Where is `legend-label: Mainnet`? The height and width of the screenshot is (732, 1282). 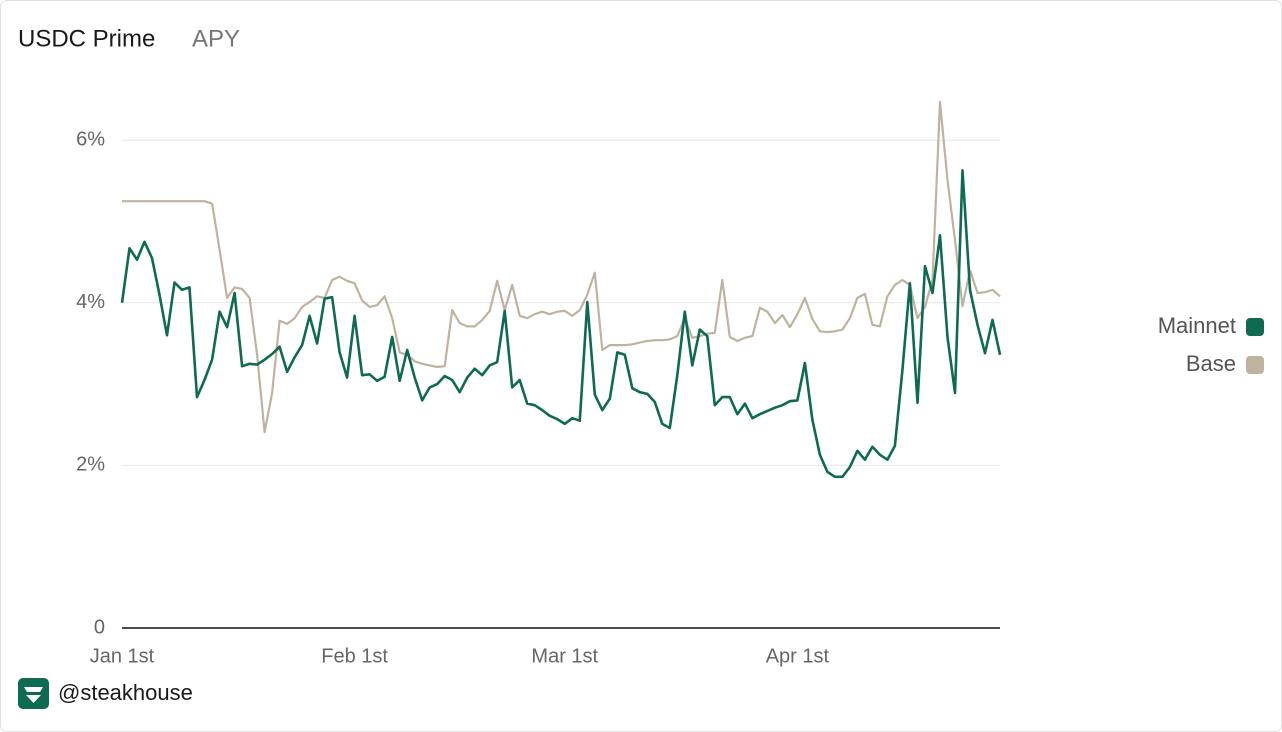
legend-label: Mainnet is located at coordinates (1197, 325).